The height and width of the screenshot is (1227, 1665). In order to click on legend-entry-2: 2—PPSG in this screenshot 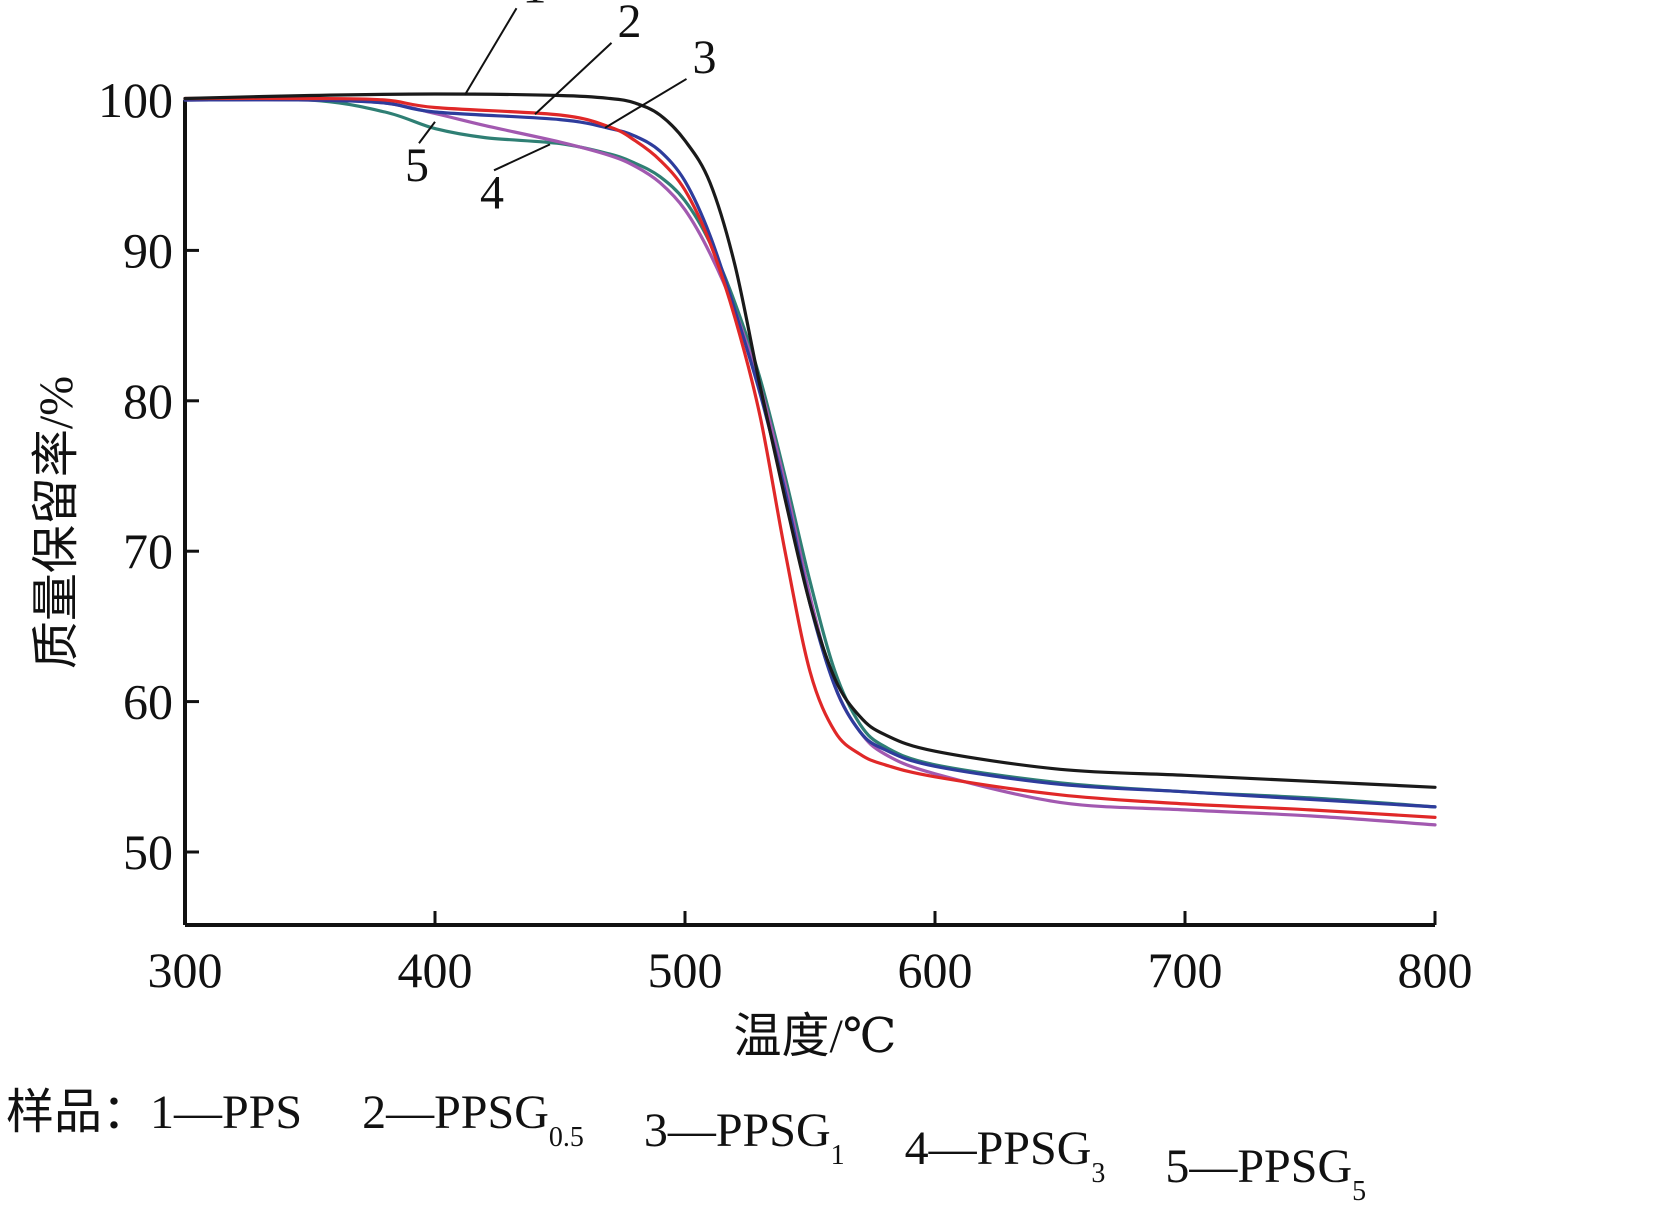, I will do `click(455, 1112)`.